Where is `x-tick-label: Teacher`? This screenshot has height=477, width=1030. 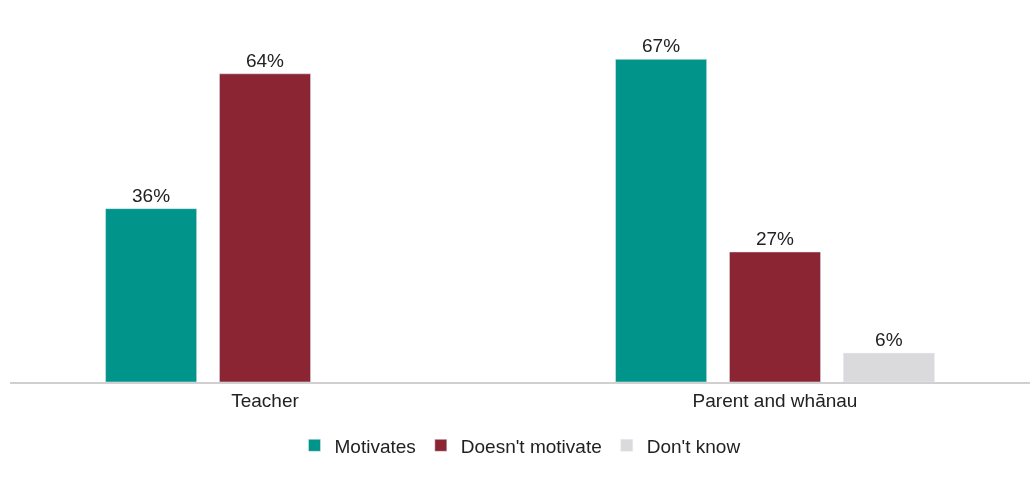 x-tick-label: Teacher is located at coordinates (265, 400).